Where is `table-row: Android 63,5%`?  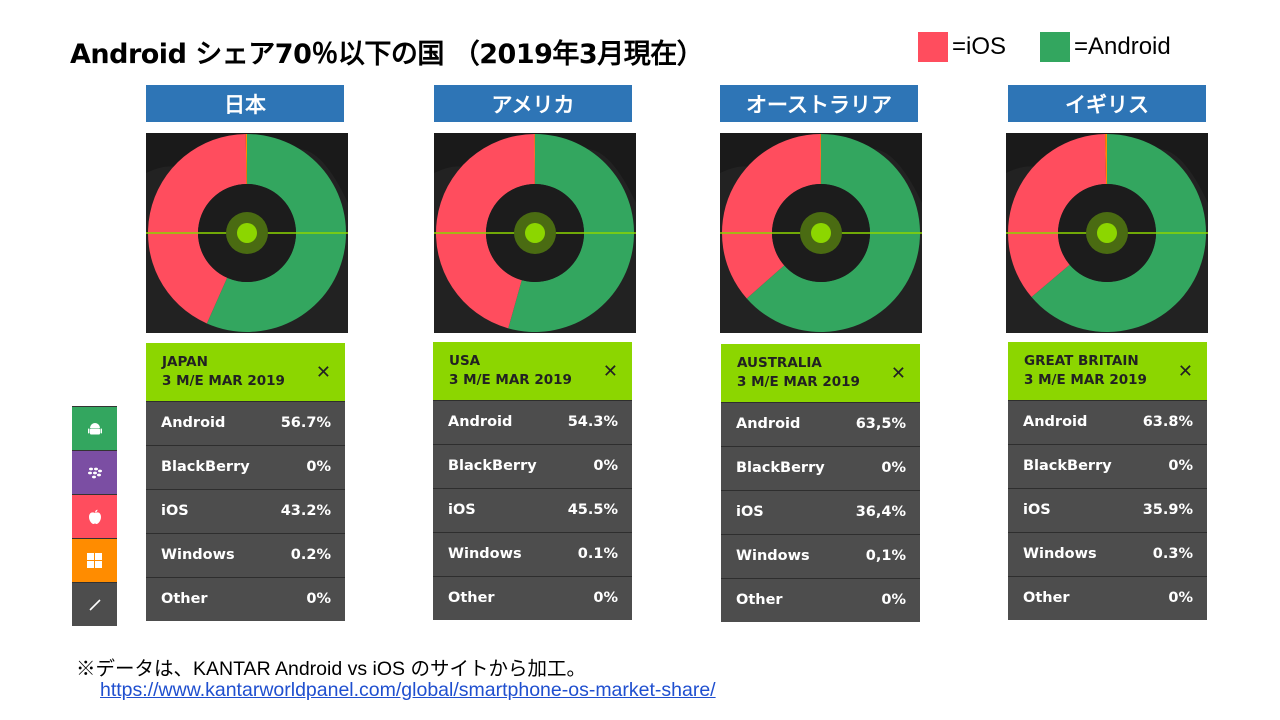 table-row: Android 63,5% is located at coordinates (820, 424).